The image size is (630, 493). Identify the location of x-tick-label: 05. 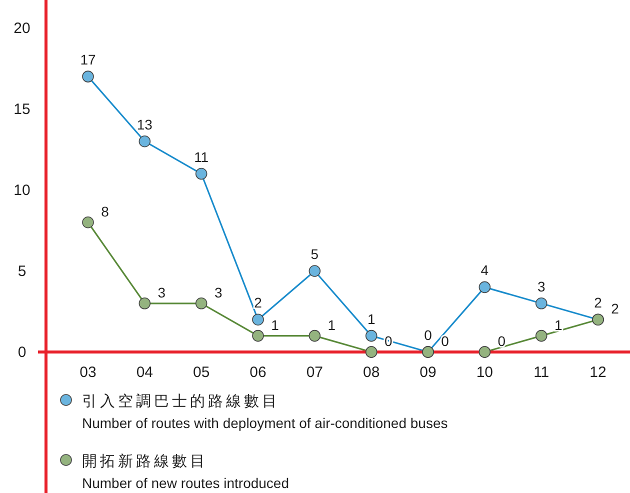
(201, 372).